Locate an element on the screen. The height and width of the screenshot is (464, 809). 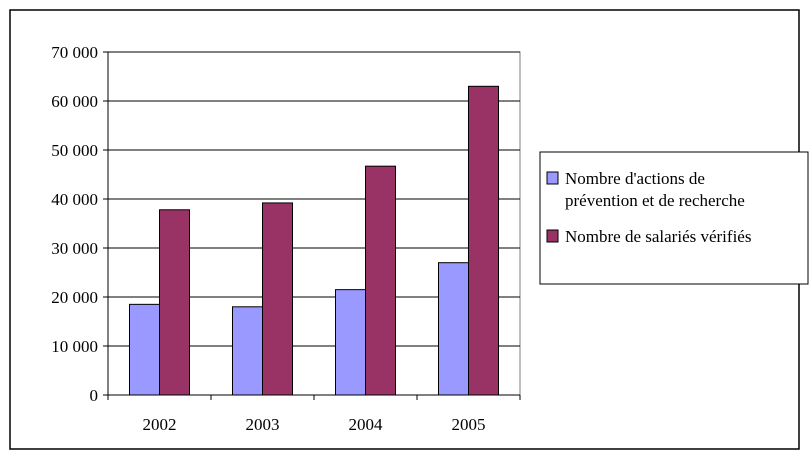
legend-label-line: prévention et de recherche is located at coordinates (655, 200).